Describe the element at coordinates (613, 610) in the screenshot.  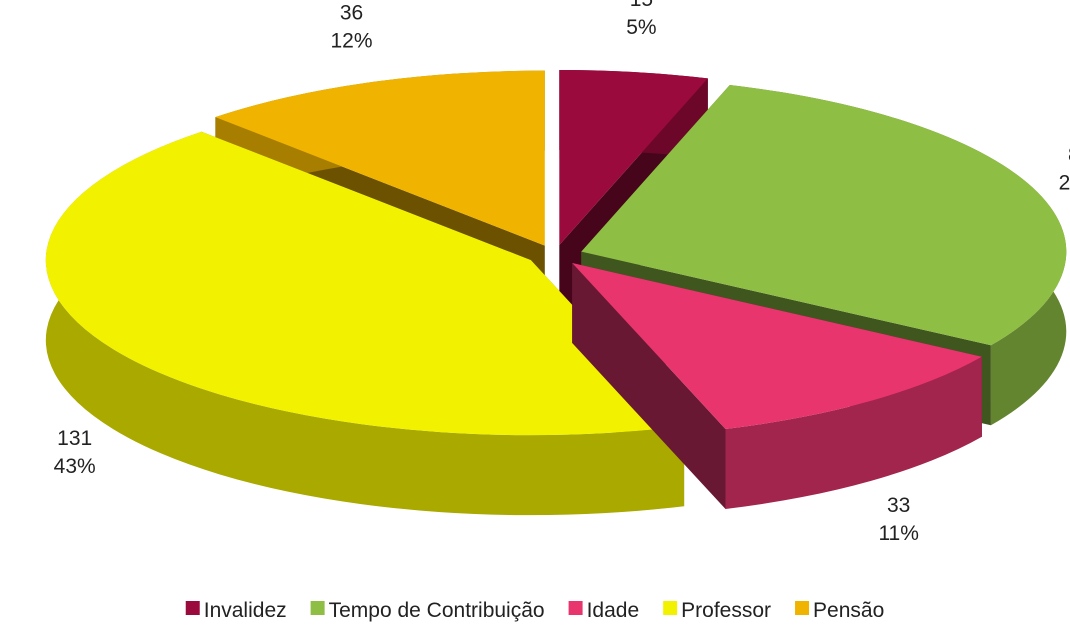
I see `legend-label: Idade` at that location.